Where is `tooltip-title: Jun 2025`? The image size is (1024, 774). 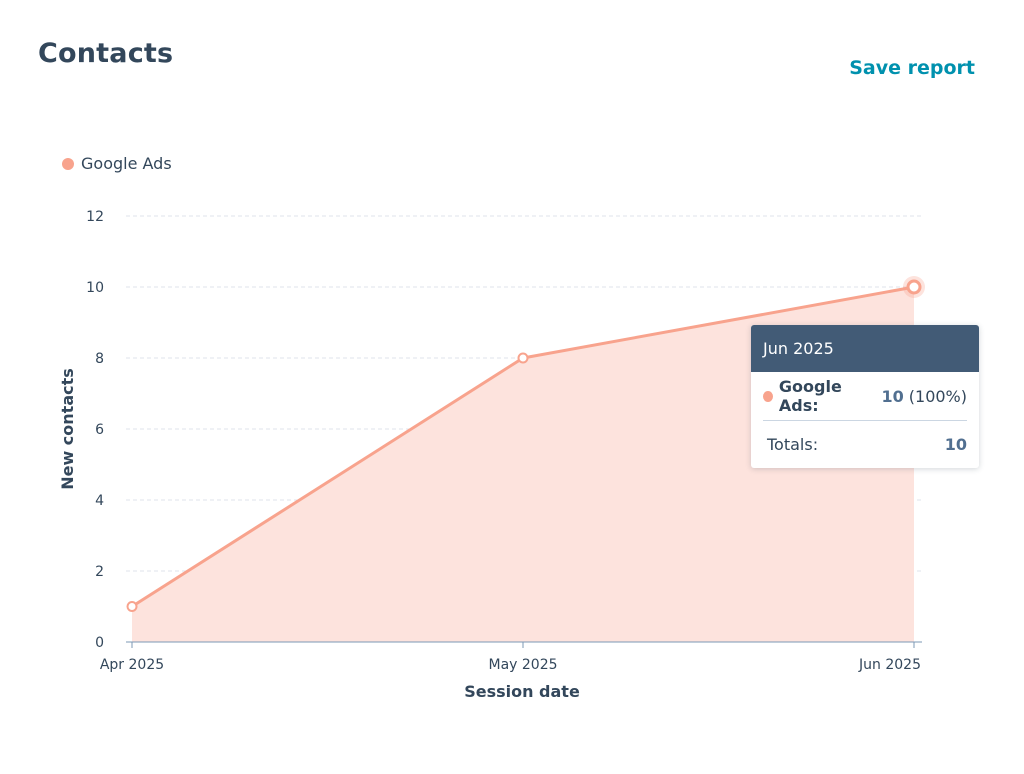 tooltip-title: Jun 2025 is located at coordinates (865, 348).